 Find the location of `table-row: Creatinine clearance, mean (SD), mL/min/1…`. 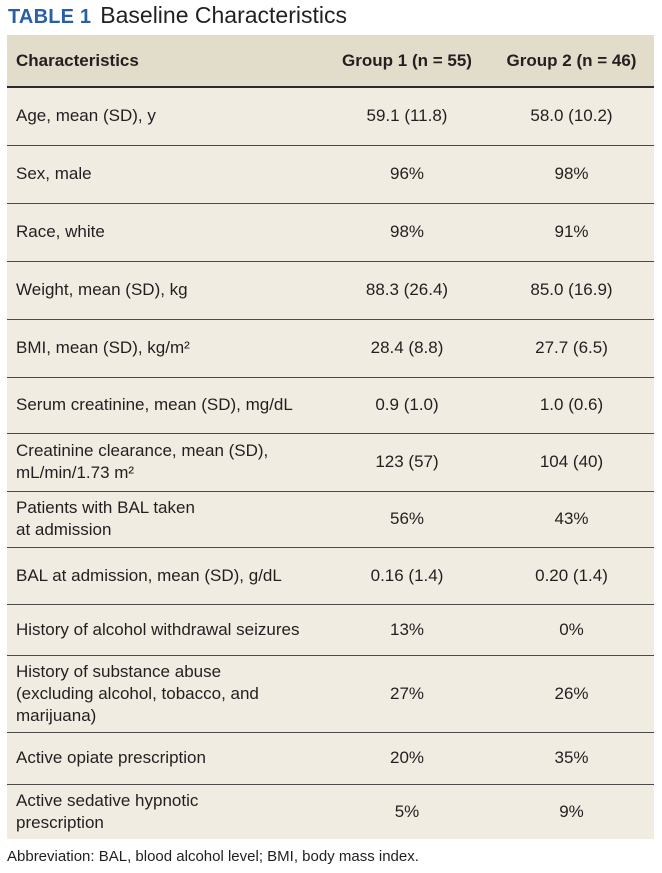

table-row: Creatinine clearance, mean (SD), mL/min/1… is located at coordinates (330, 462).